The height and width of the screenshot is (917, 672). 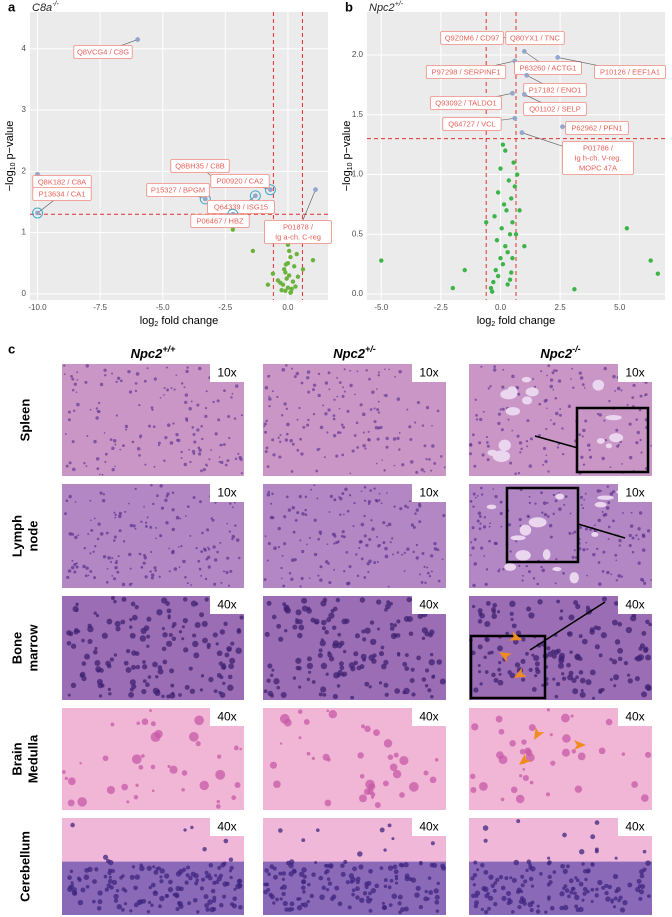 What do you see at coordinates (241, 206) in the screenshot?
I see `annotation-label: Q64339 / ISG15` at bounding box center [241, 206].